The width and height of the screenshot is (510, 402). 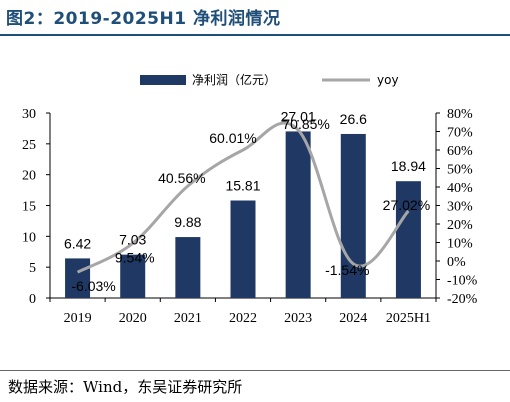 What do you see at coordinates (29, 237) in the screenshot?
I see `left-tick-label: 10` at bounding box center [29, 237].